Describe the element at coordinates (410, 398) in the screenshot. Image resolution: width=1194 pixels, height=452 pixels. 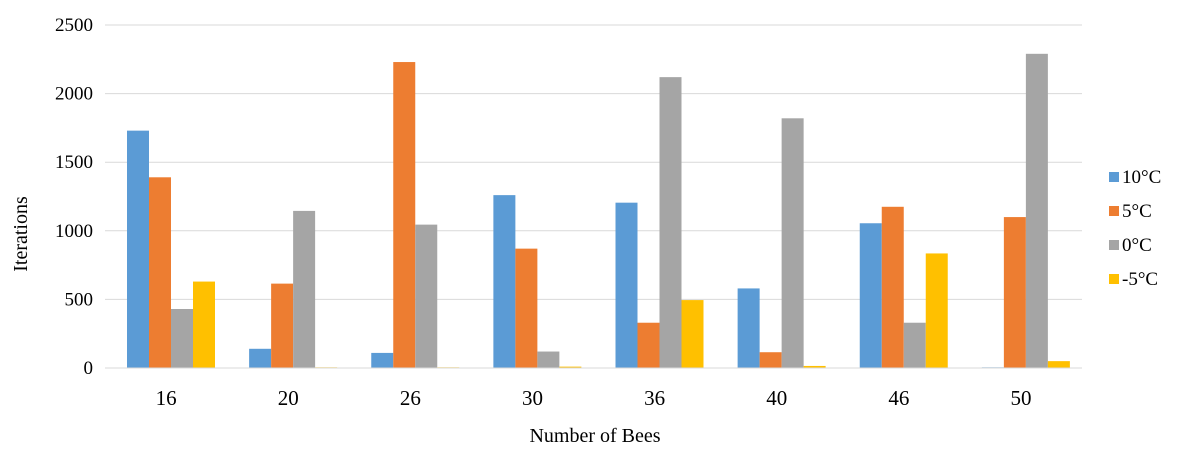
I see `x-tick-label: 26` at that location.